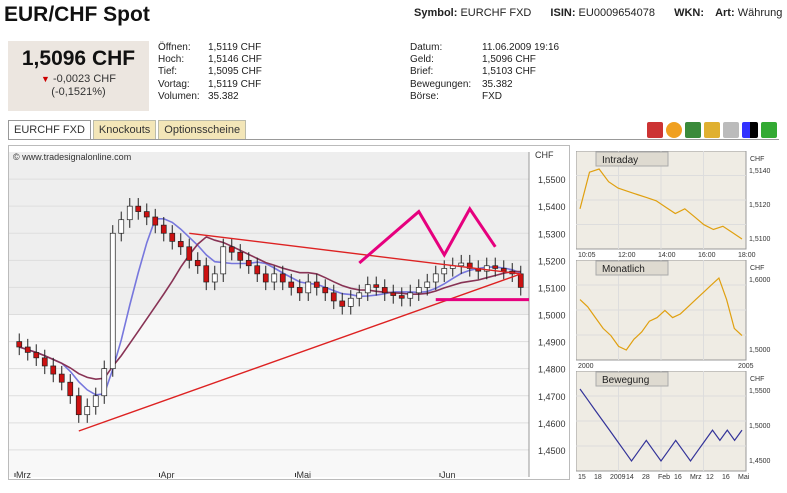 This screenshot has width=787, height=493. Describe the element at coordinates (586, 366) in the screenshot. I see `mini-x-tick-label: 2000` at that location.